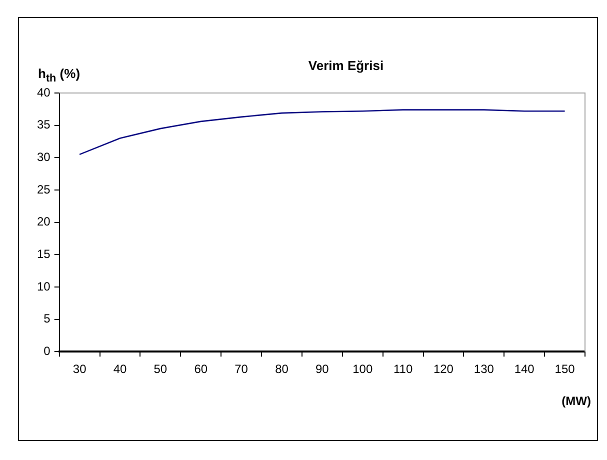 The width and height of the screenshot is (607, 460). I want to click on x-tick-label: 30, so click(79, 369).